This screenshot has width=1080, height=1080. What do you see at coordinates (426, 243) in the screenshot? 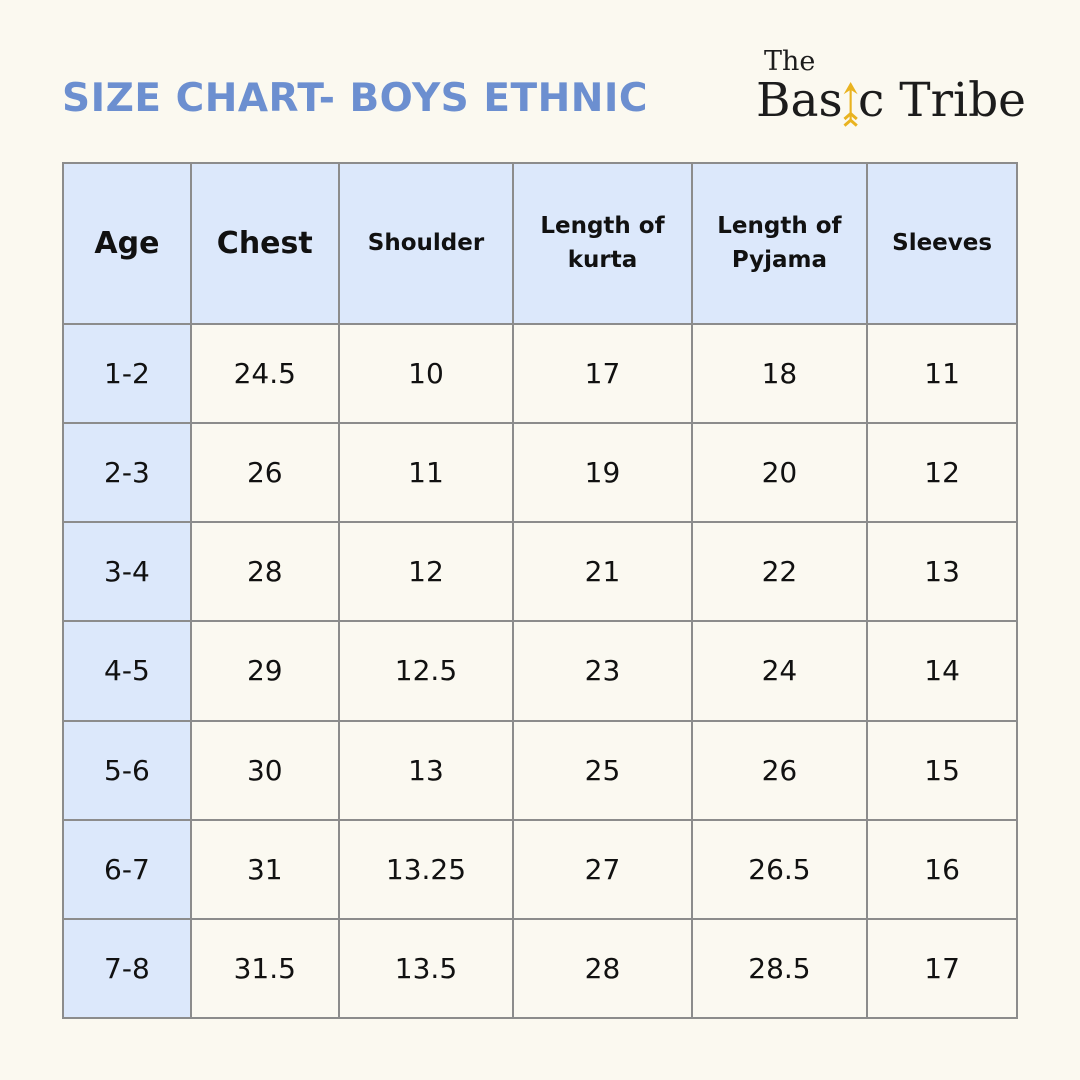
I see `column-header-shoulder: Shoulder` at bounding box center [426, 243].